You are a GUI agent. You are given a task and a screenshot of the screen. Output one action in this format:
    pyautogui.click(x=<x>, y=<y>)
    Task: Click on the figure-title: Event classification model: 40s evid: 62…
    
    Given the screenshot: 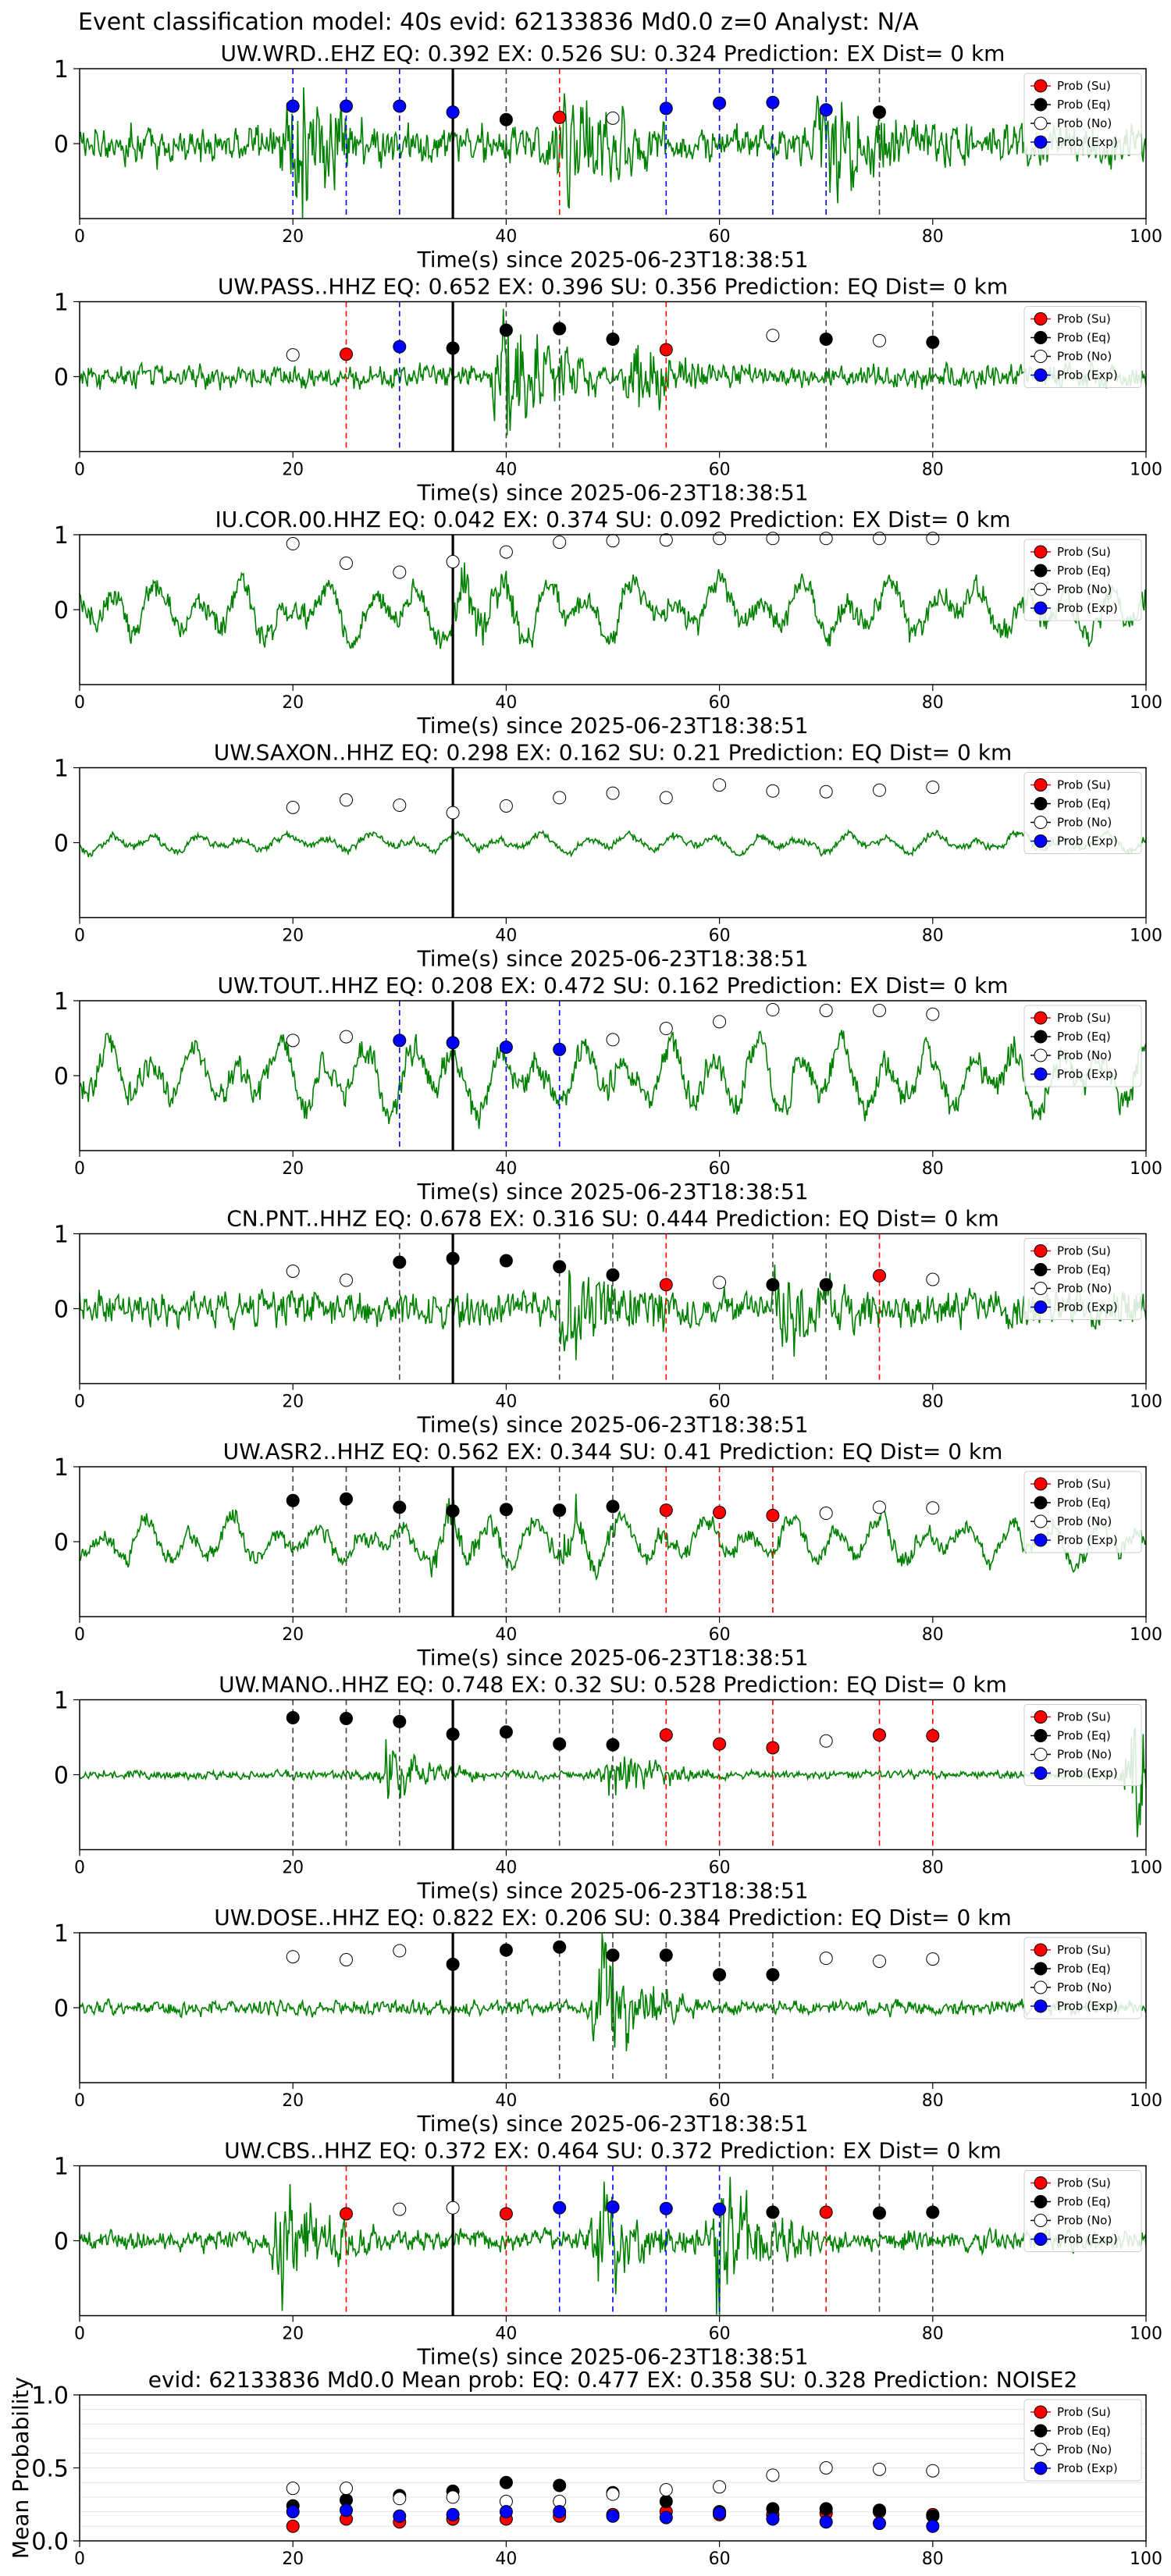 What is the action you would take?
    pyautogui.click(x=498, y=22)
    